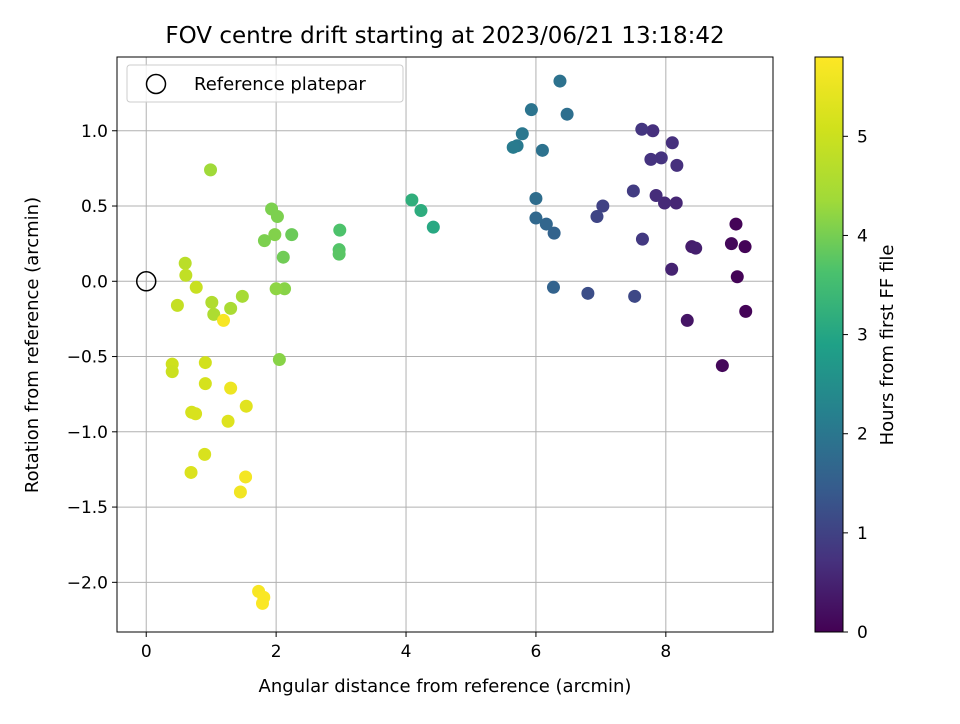 The image size is (960, 724). What do you see at coordinates (87, 508) in the screenshot?
I see `y-tick-label: −1.5` at bounding box center [87, 508].